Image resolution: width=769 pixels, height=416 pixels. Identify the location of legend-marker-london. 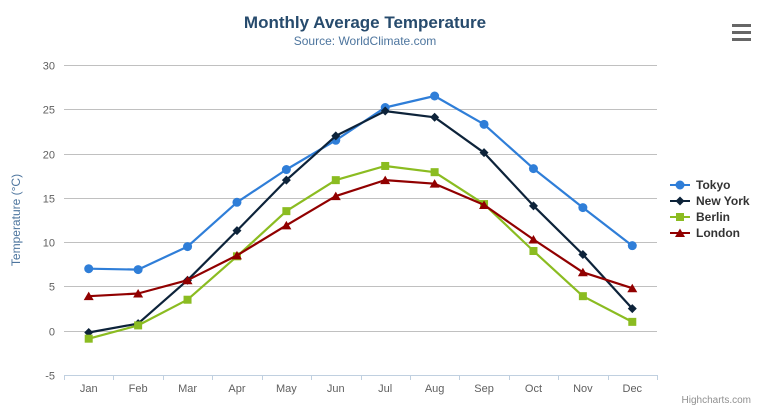
(680, 232).